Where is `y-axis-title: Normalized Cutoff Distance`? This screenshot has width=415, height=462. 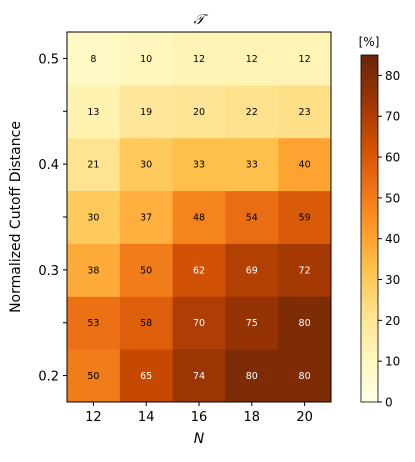
y-axis-title: Normalized Cutoff Distance is located at coordinates (16, 217).